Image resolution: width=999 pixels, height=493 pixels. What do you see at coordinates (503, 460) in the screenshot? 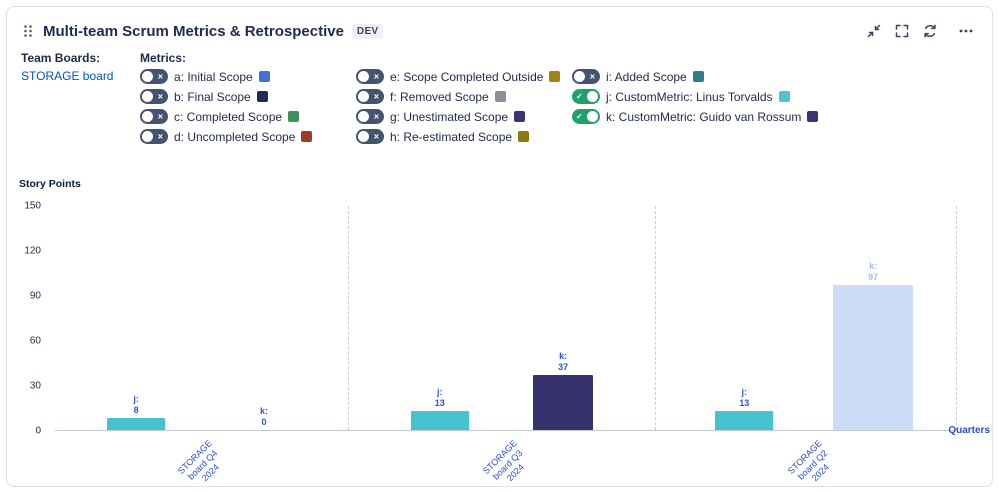
I see `x-category-label-text: STORAGE board Q3 2024` at bounding box center [503, 460].